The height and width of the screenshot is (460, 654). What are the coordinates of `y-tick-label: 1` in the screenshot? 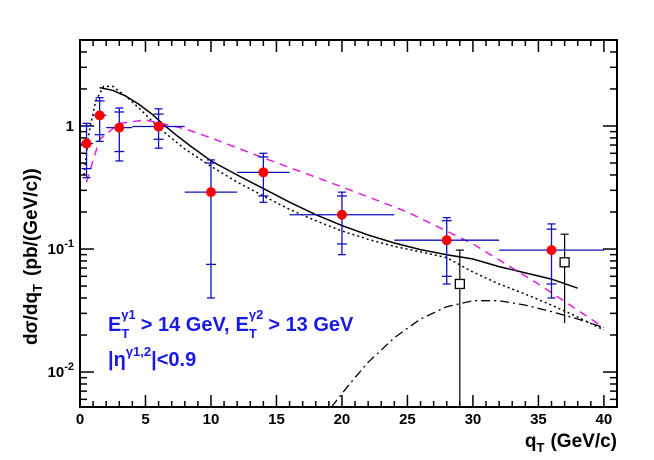 It's located at (70, 126).